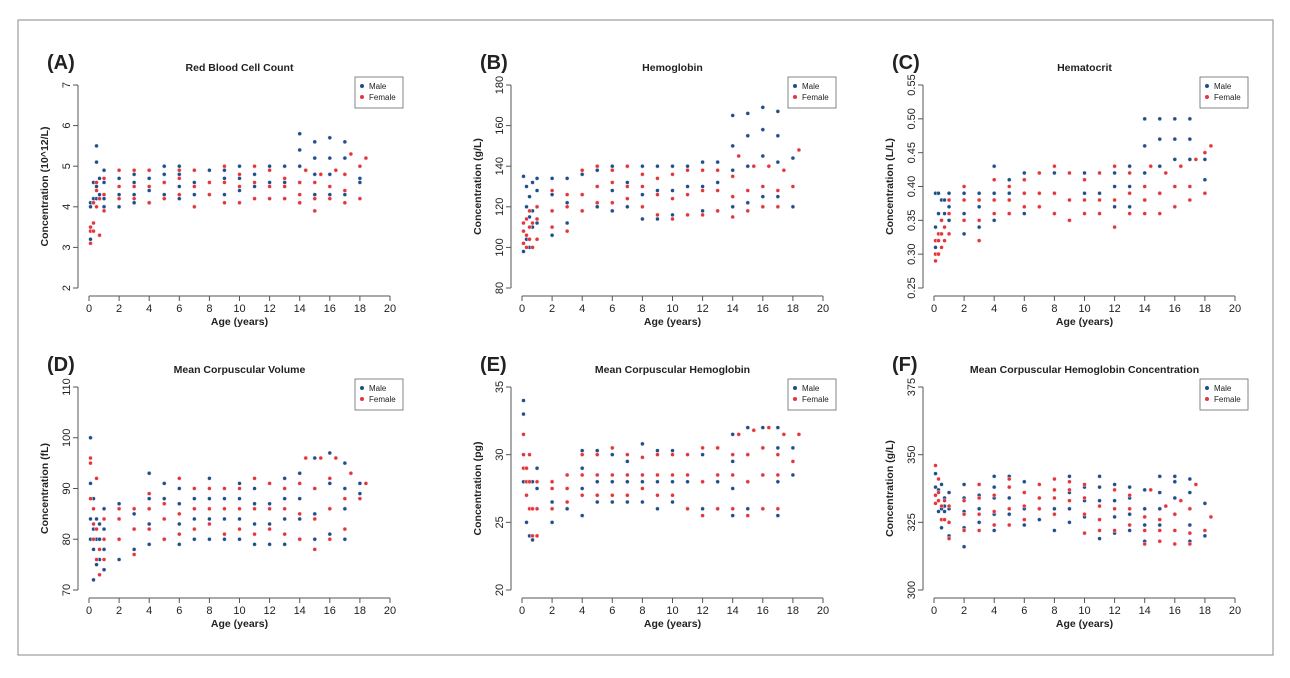 The image size is (1290, 678). I want to click on legend-marker-female, so click(362, 97).